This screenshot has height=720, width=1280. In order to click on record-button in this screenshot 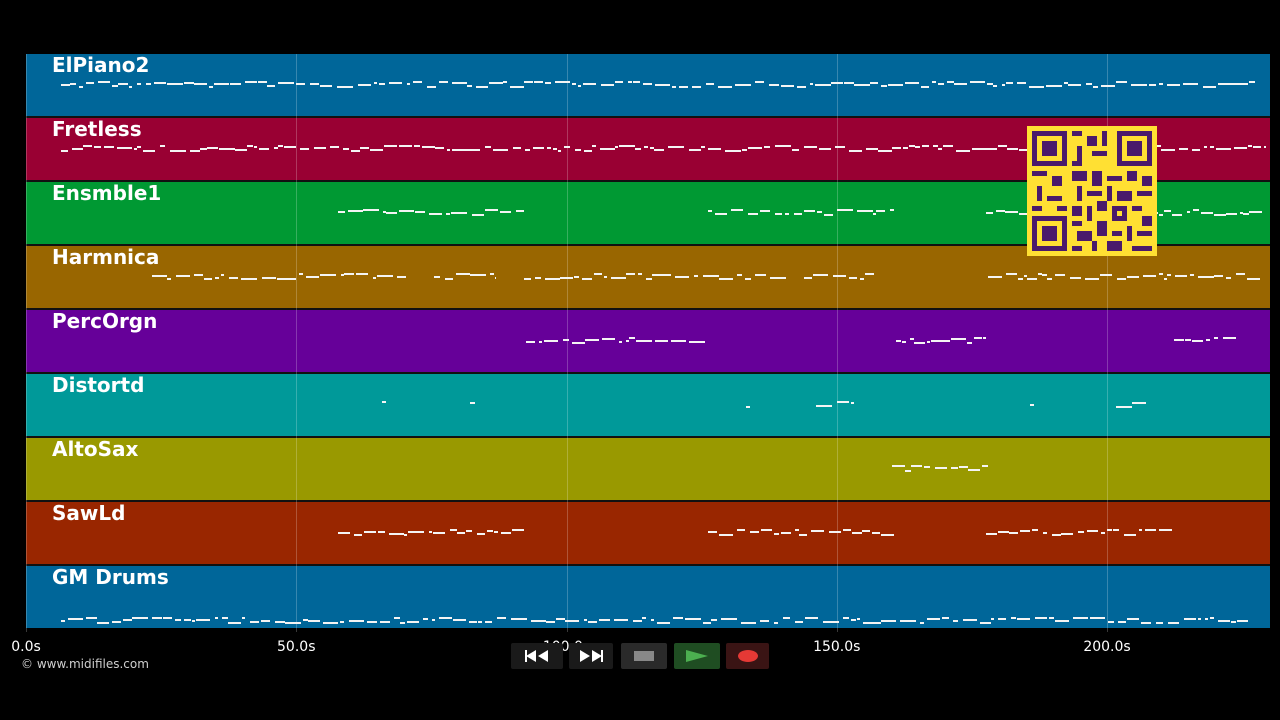, I will do `click(747, 656)`.